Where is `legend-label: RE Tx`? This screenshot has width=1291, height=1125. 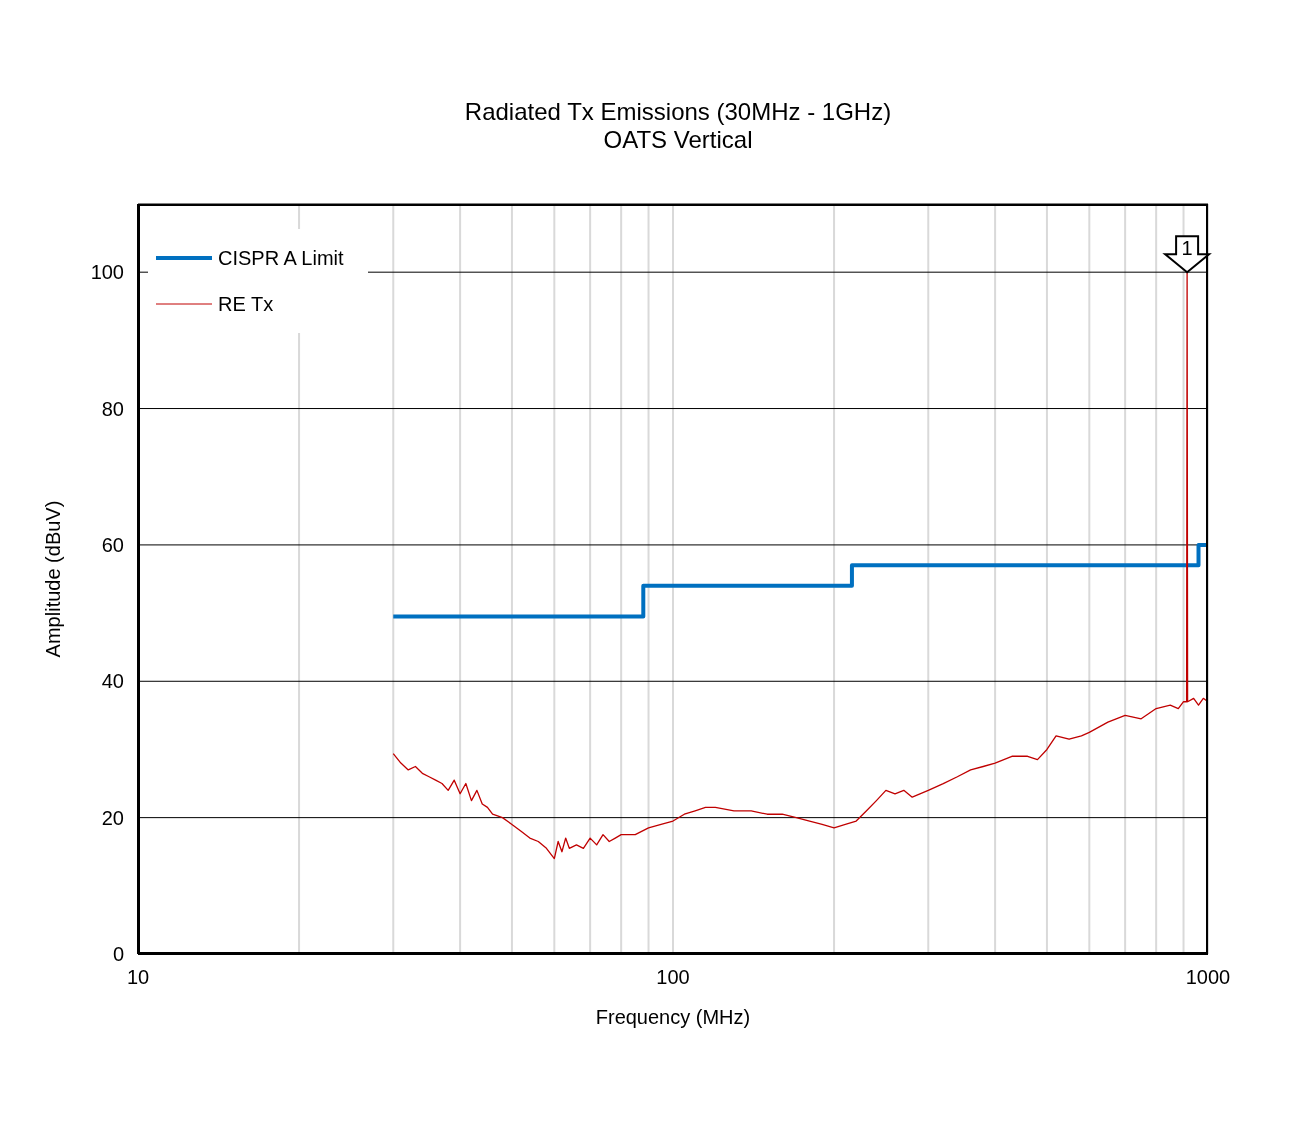
legend-label: RE Tx is located at coordinates (246, 304).